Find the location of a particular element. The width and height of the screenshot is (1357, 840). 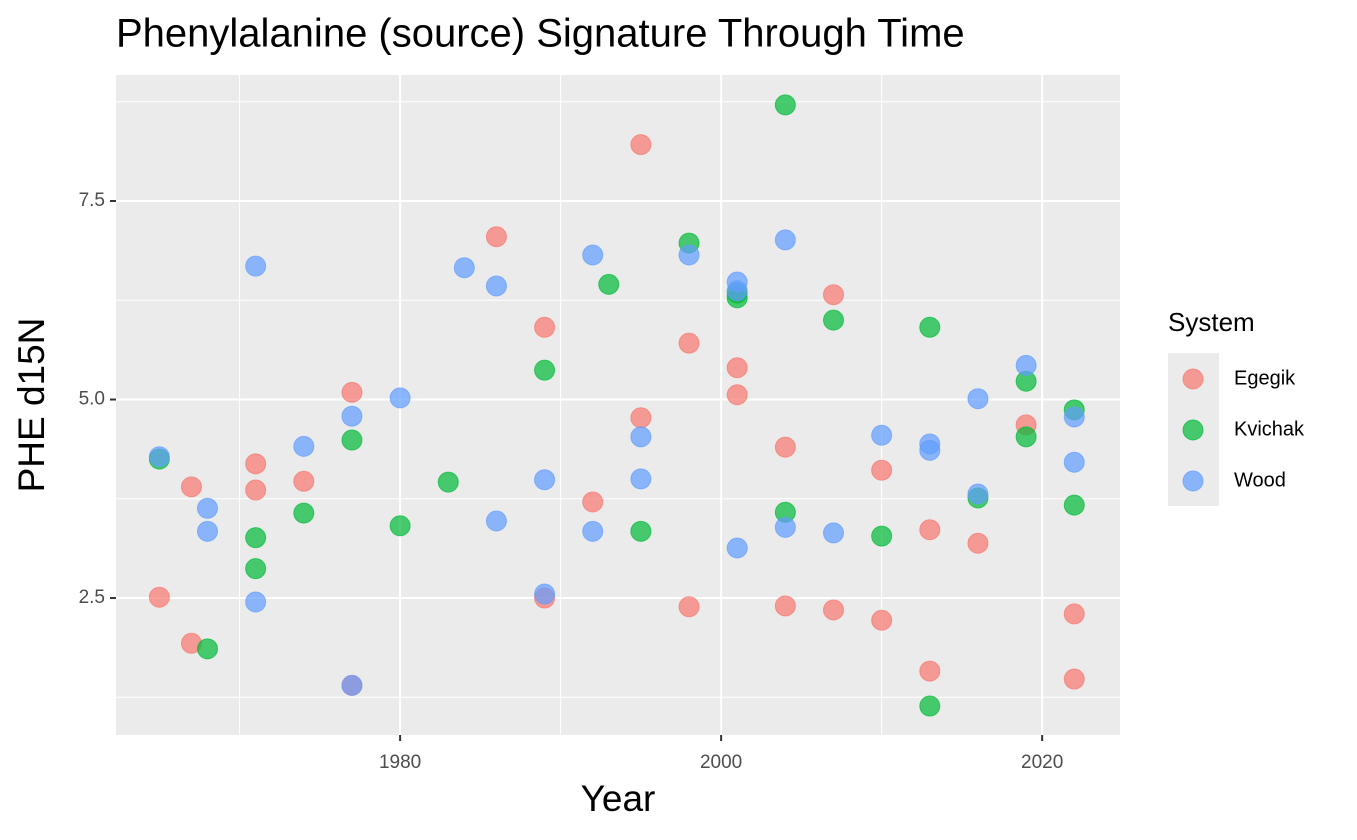

x-axis-title: Year is located at coordinates (618, 798).